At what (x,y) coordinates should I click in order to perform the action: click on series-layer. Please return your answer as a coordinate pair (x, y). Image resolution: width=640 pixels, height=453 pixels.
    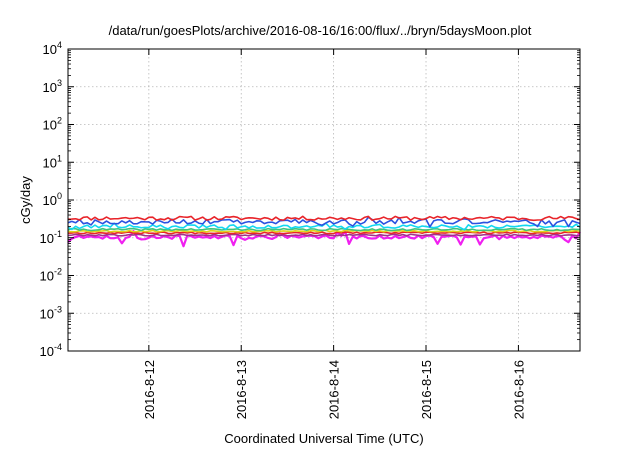
    Looking at the image, I should click on (324, 231).